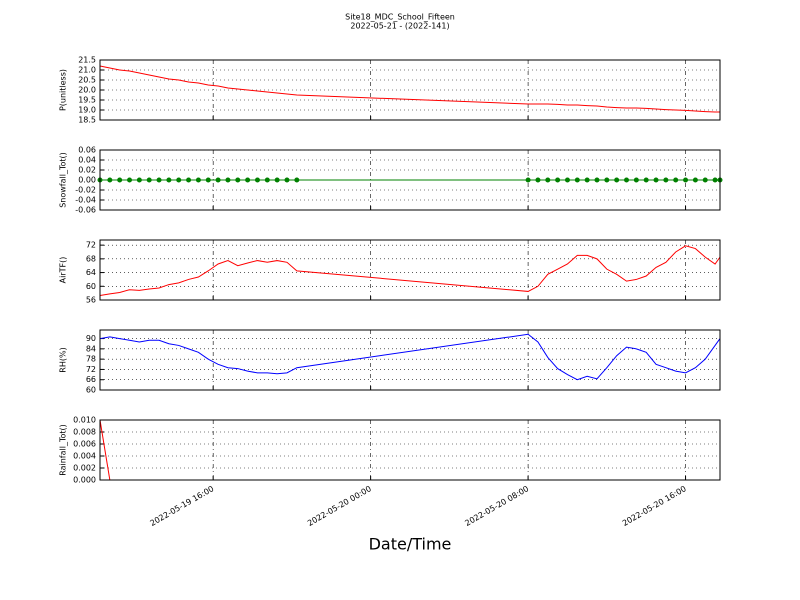  Describe the element at coordinates (87, 70) in the screenshot. I see `y-tick-label: 21.0` at that location.